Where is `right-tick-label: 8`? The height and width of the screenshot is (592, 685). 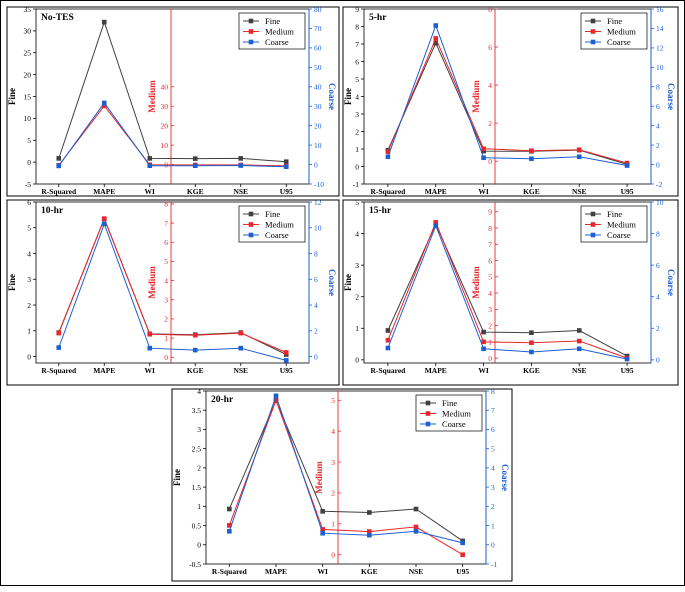 right-tick-label: 8 is located at coordinates (493, 391).